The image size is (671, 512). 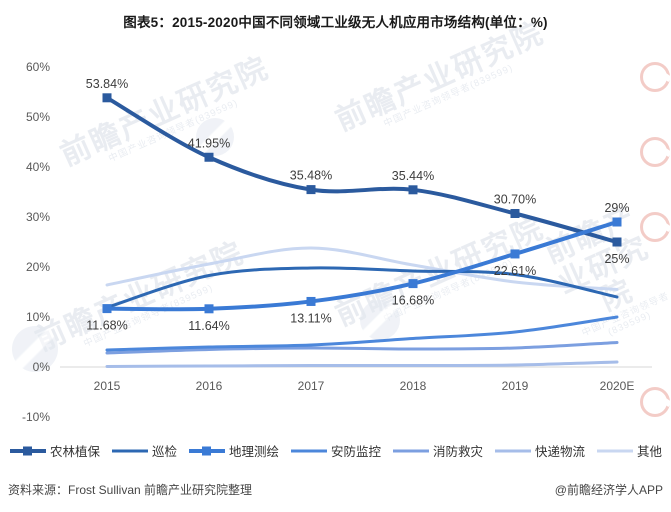 I want to click on legend-label: 快递物流, so click(x=560, y=452).